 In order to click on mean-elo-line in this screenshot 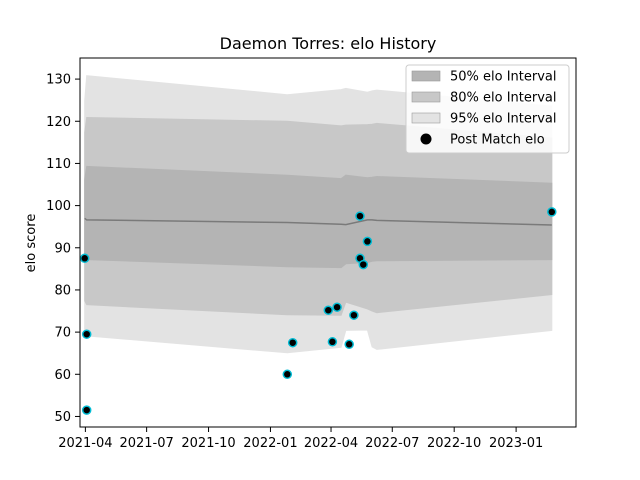, I will do `click(318, 221)`.